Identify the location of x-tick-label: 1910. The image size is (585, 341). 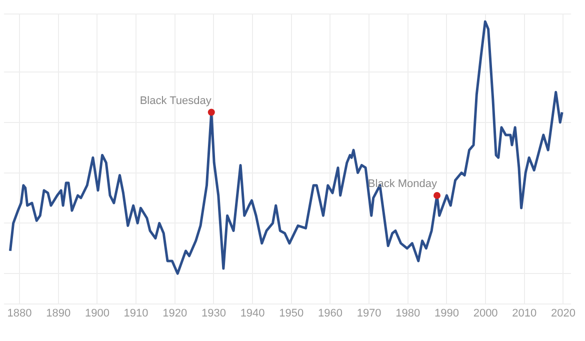
(136, 313).